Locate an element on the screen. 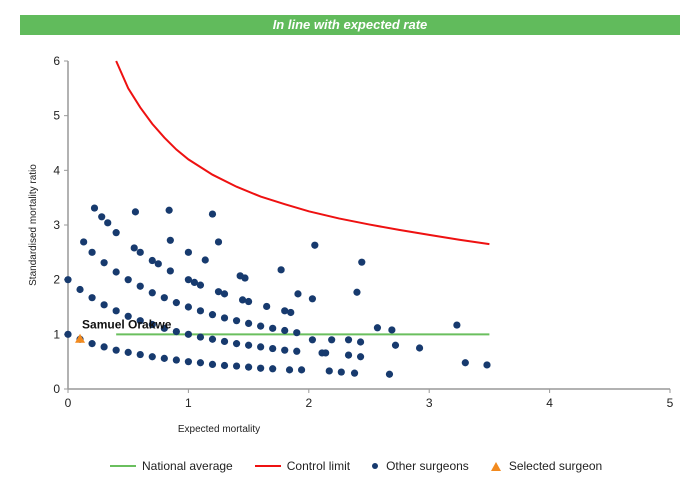 The height and width of the screenshot is (500, 700). y-tick-label: 1 is located at coordinates (56, 334).